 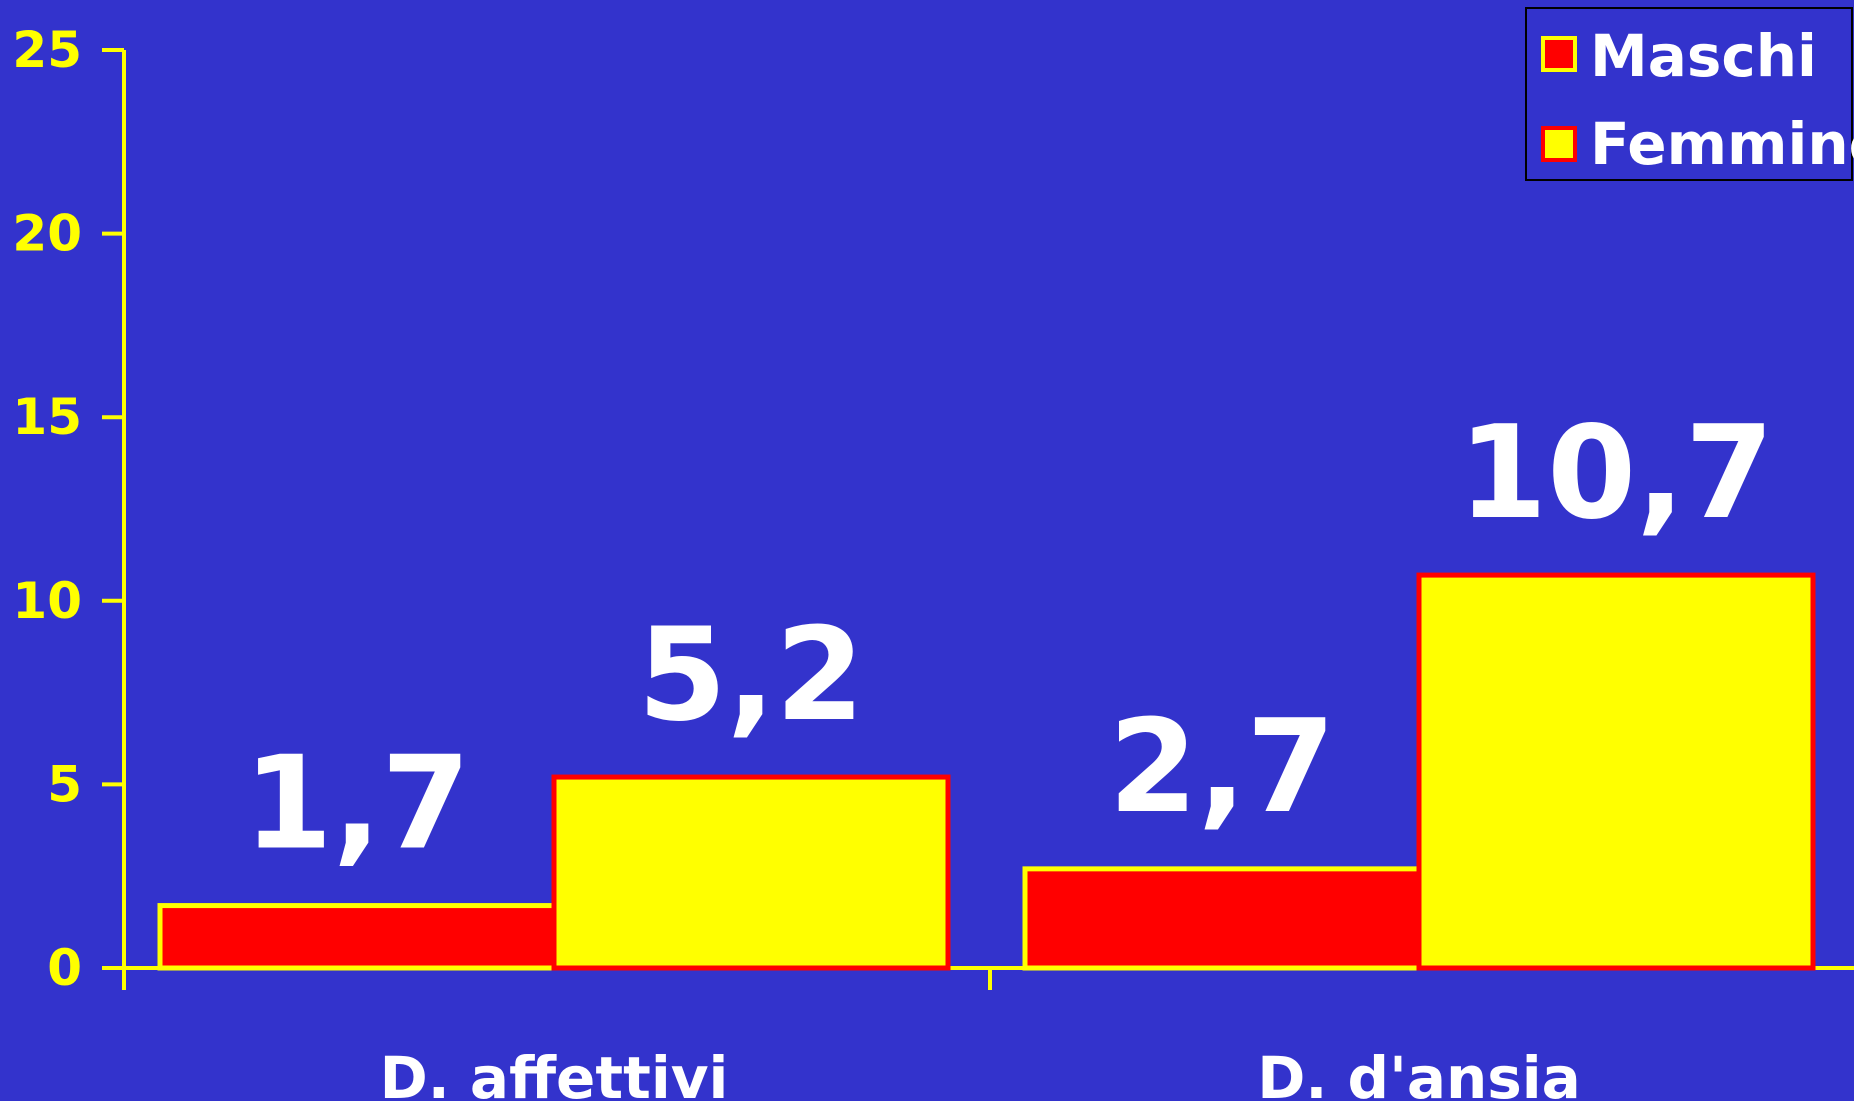 I want to click on legend-swatch-femmine, so click(x=1559, y=144).